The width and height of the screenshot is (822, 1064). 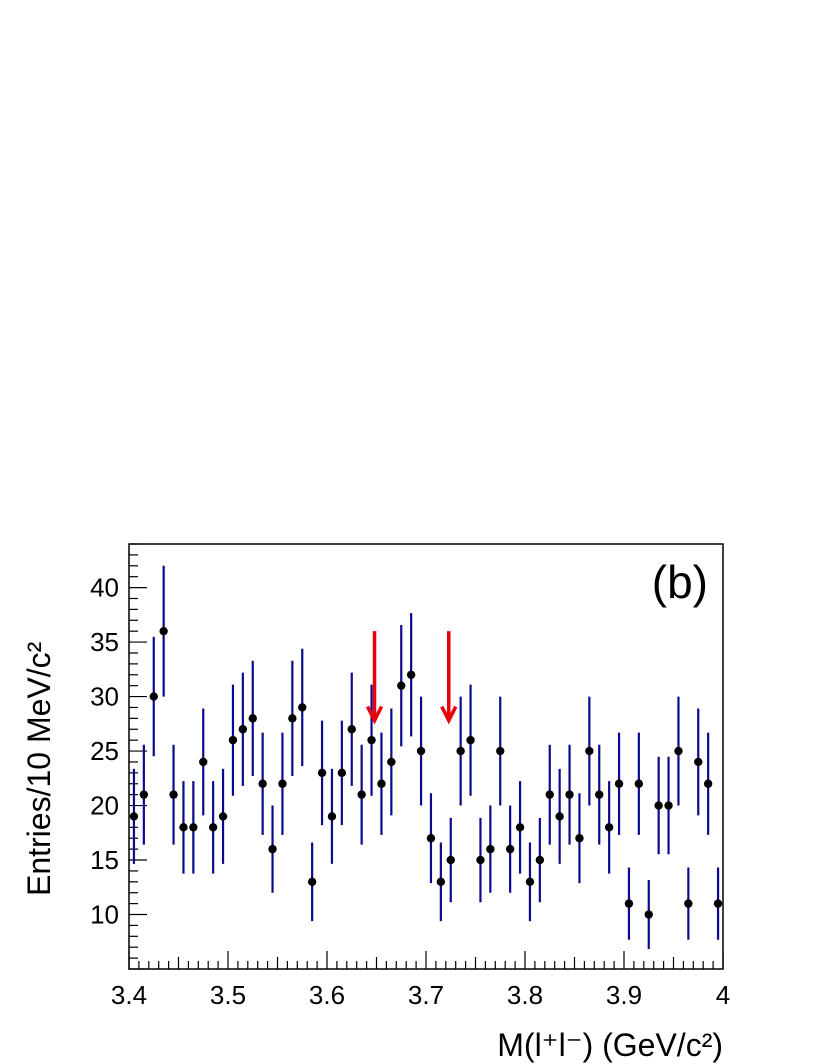 What do you see at coordinates (104, 915) in the screenshot?
I see `y-tick-label: 10` at bounding box center [104, 915].